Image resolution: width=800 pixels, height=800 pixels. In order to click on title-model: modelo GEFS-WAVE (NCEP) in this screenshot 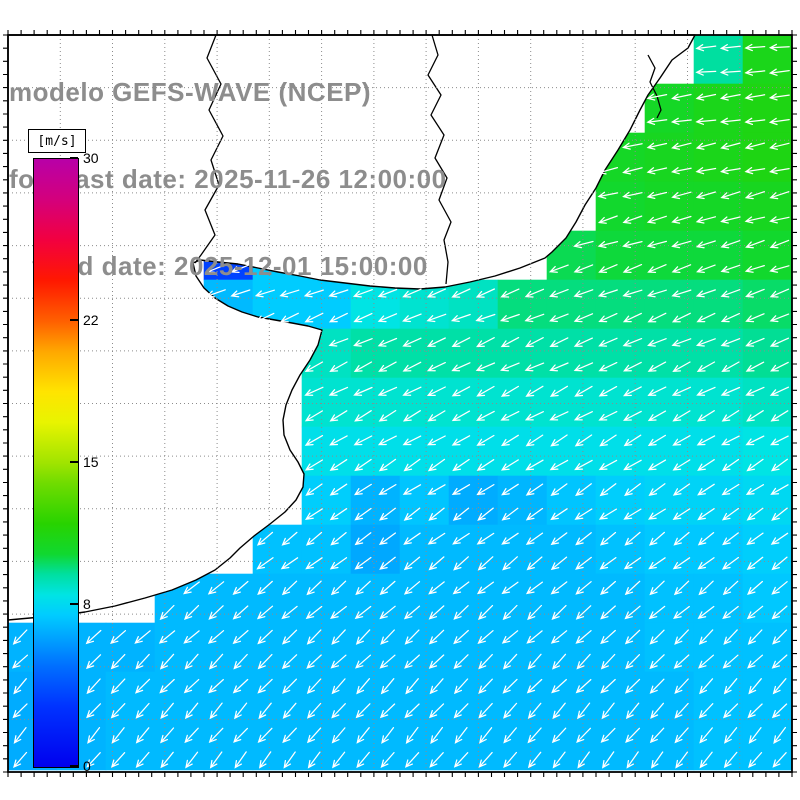, I will do `click(190, 92)`.